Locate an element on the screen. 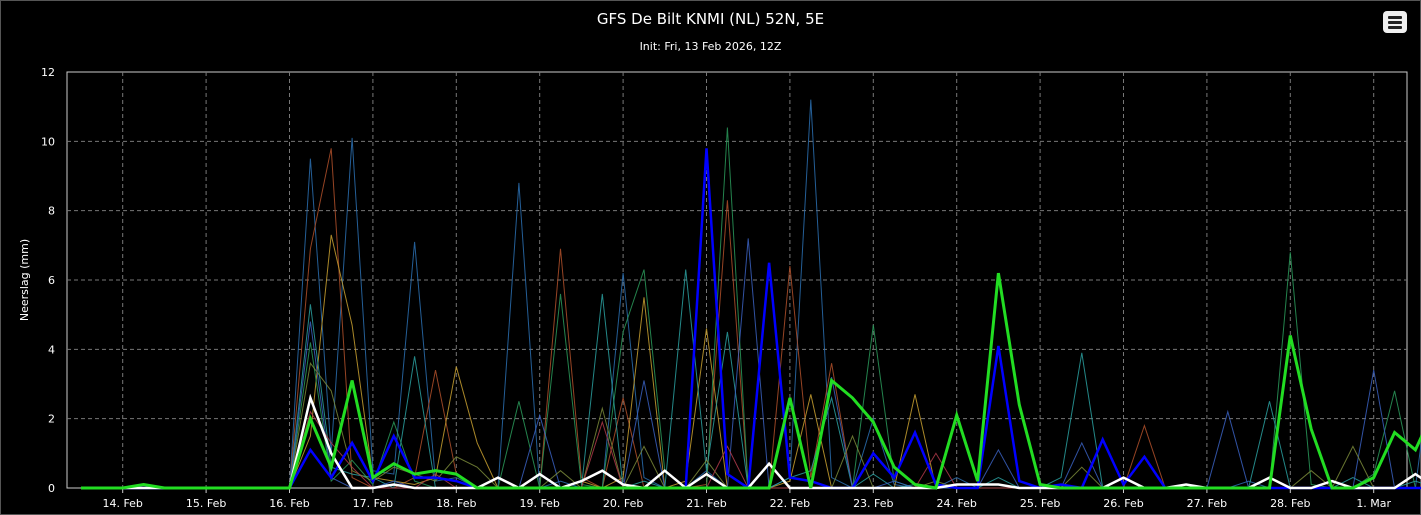 This screenshot has height=515, width=1421. y-tick-label: 10 is located at coordinates (48, 141).